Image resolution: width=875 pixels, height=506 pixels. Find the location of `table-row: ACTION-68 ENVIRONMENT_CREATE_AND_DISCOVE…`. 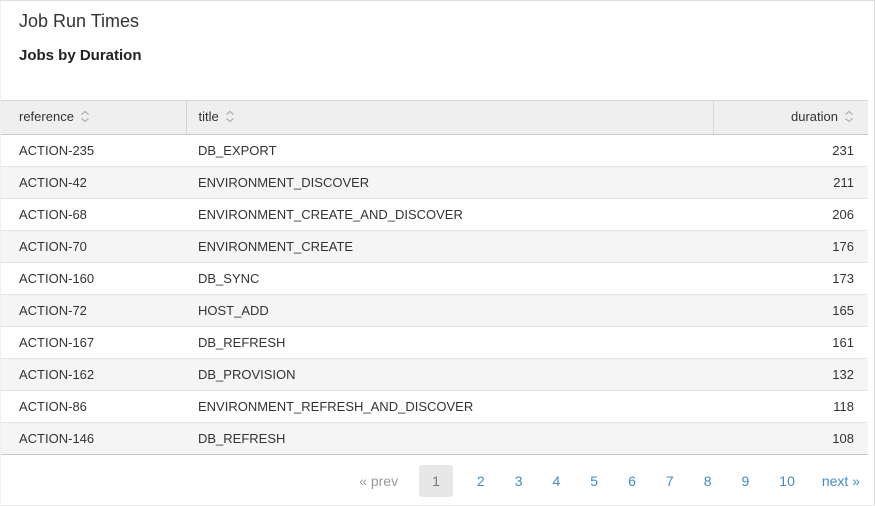

table-row: ACTION-68 ENVIRONMENT_CREATE_AND_DISCOVE… is located at coordinates (434, 214).